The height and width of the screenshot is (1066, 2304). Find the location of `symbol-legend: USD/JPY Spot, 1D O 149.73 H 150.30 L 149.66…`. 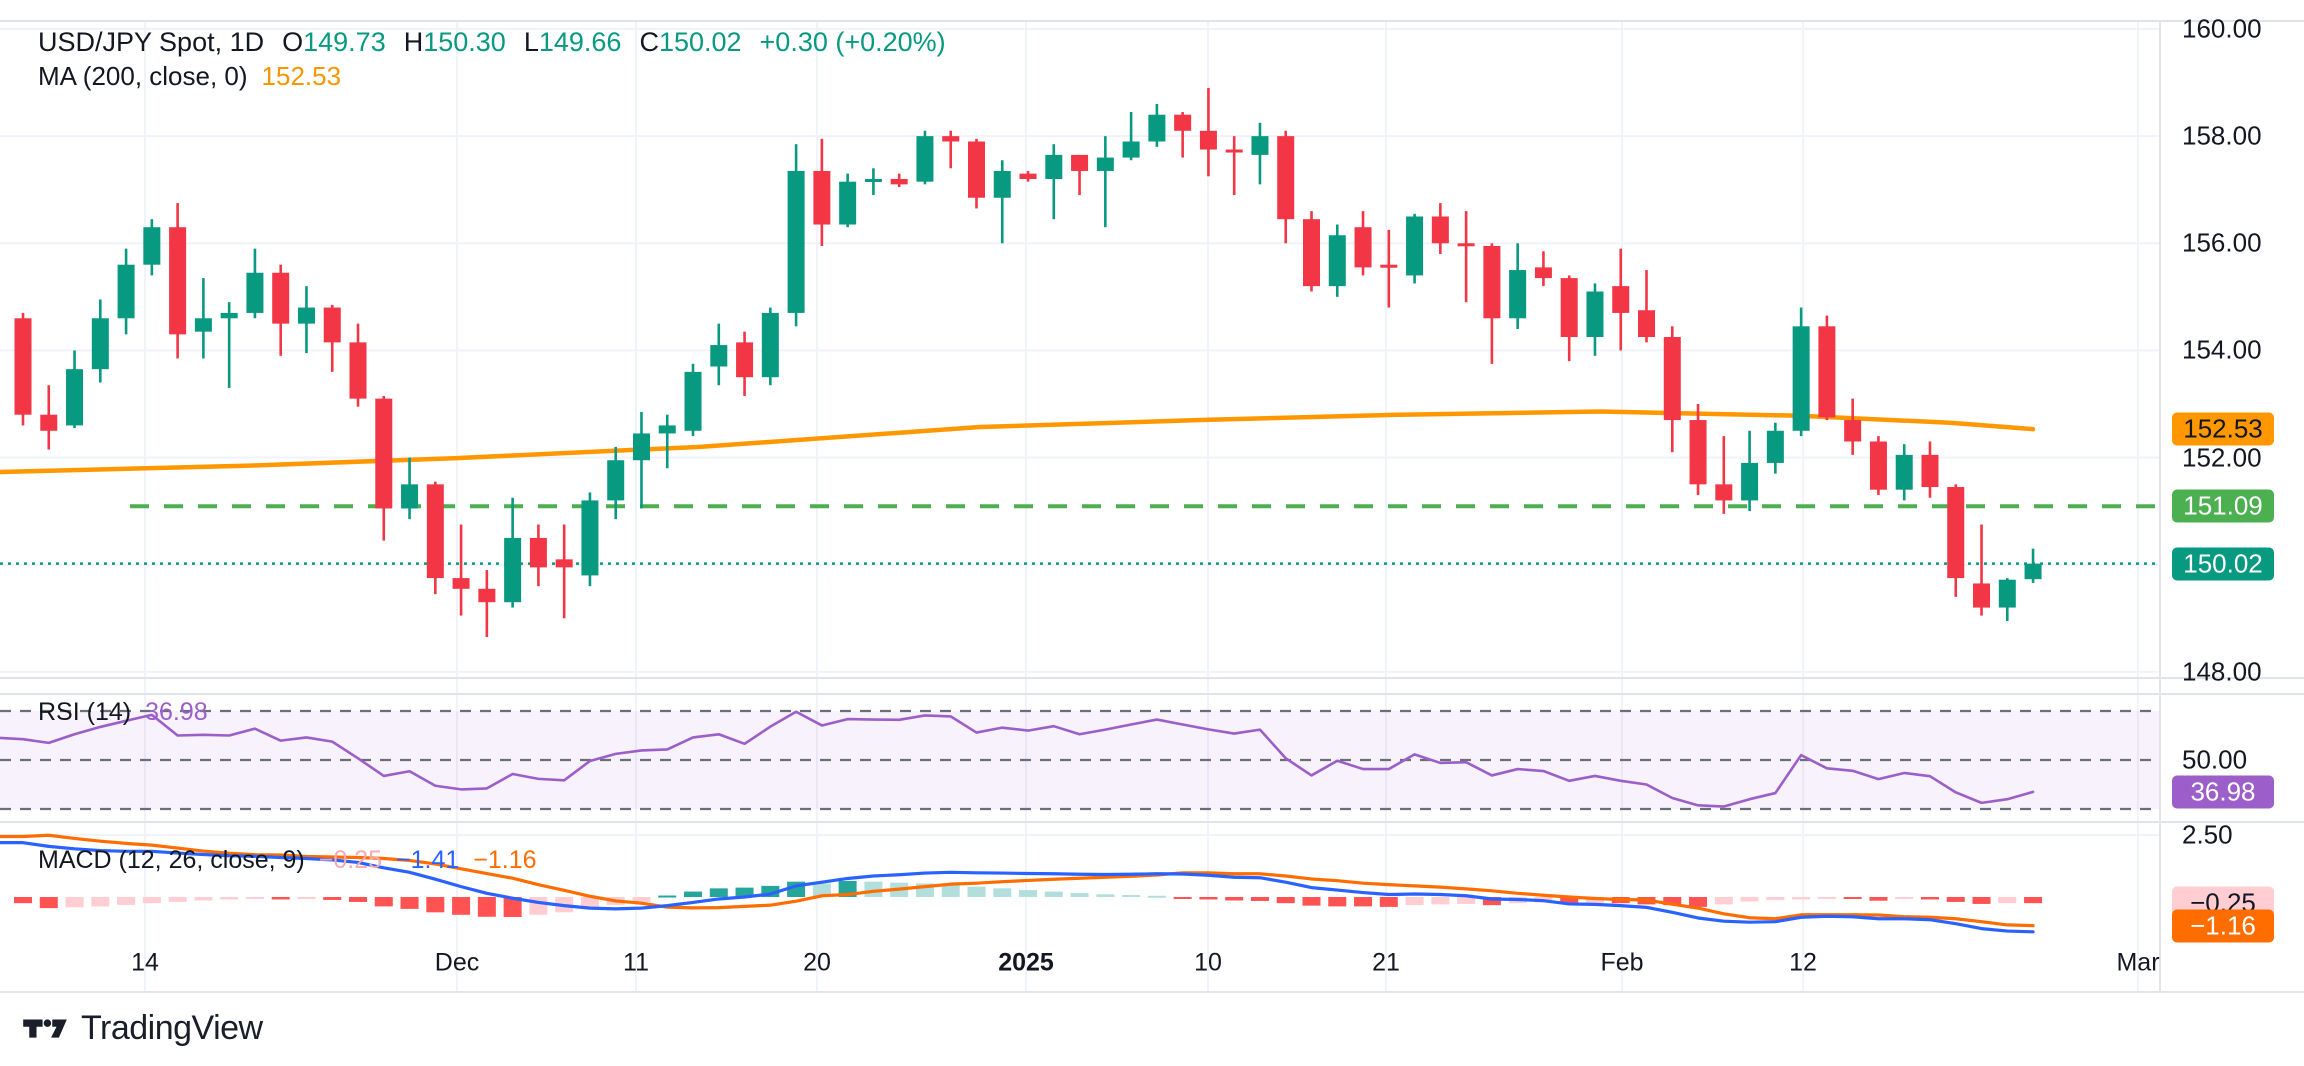

symbol-legend: USD/JPY Spot, 1D O 149.73 H 150.30 L 149.66… is located at coordinates (492, 42).